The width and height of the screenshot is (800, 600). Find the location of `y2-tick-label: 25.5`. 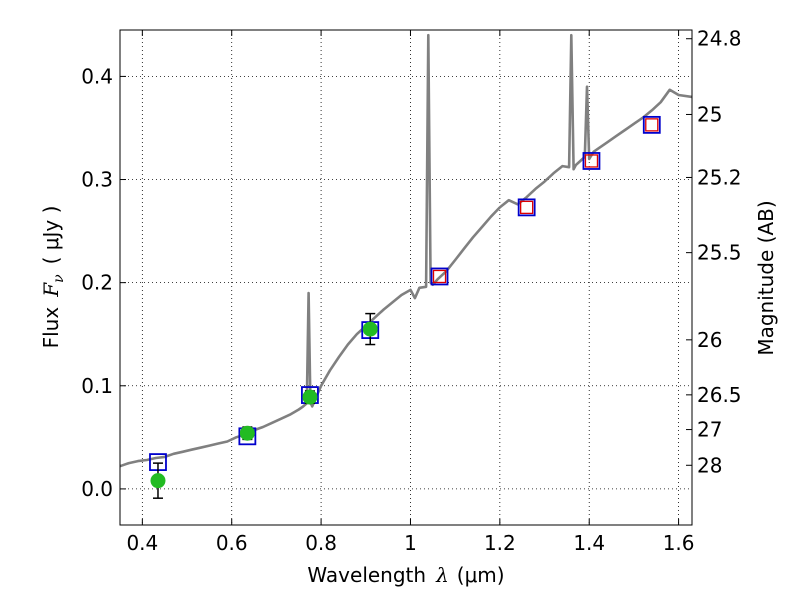

y2-tick-label: 25.5 is located at coordinates (719, 253).